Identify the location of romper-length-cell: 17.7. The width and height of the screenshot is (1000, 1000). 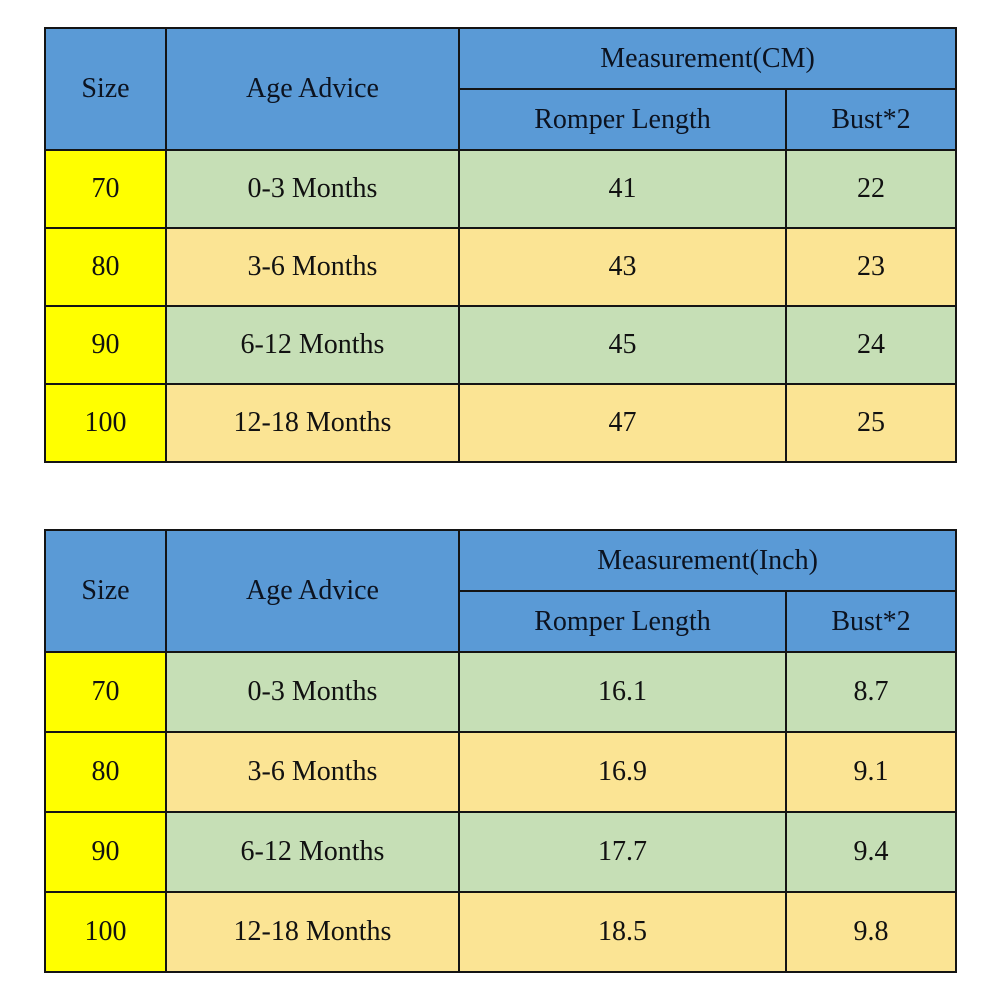
(622, 852).